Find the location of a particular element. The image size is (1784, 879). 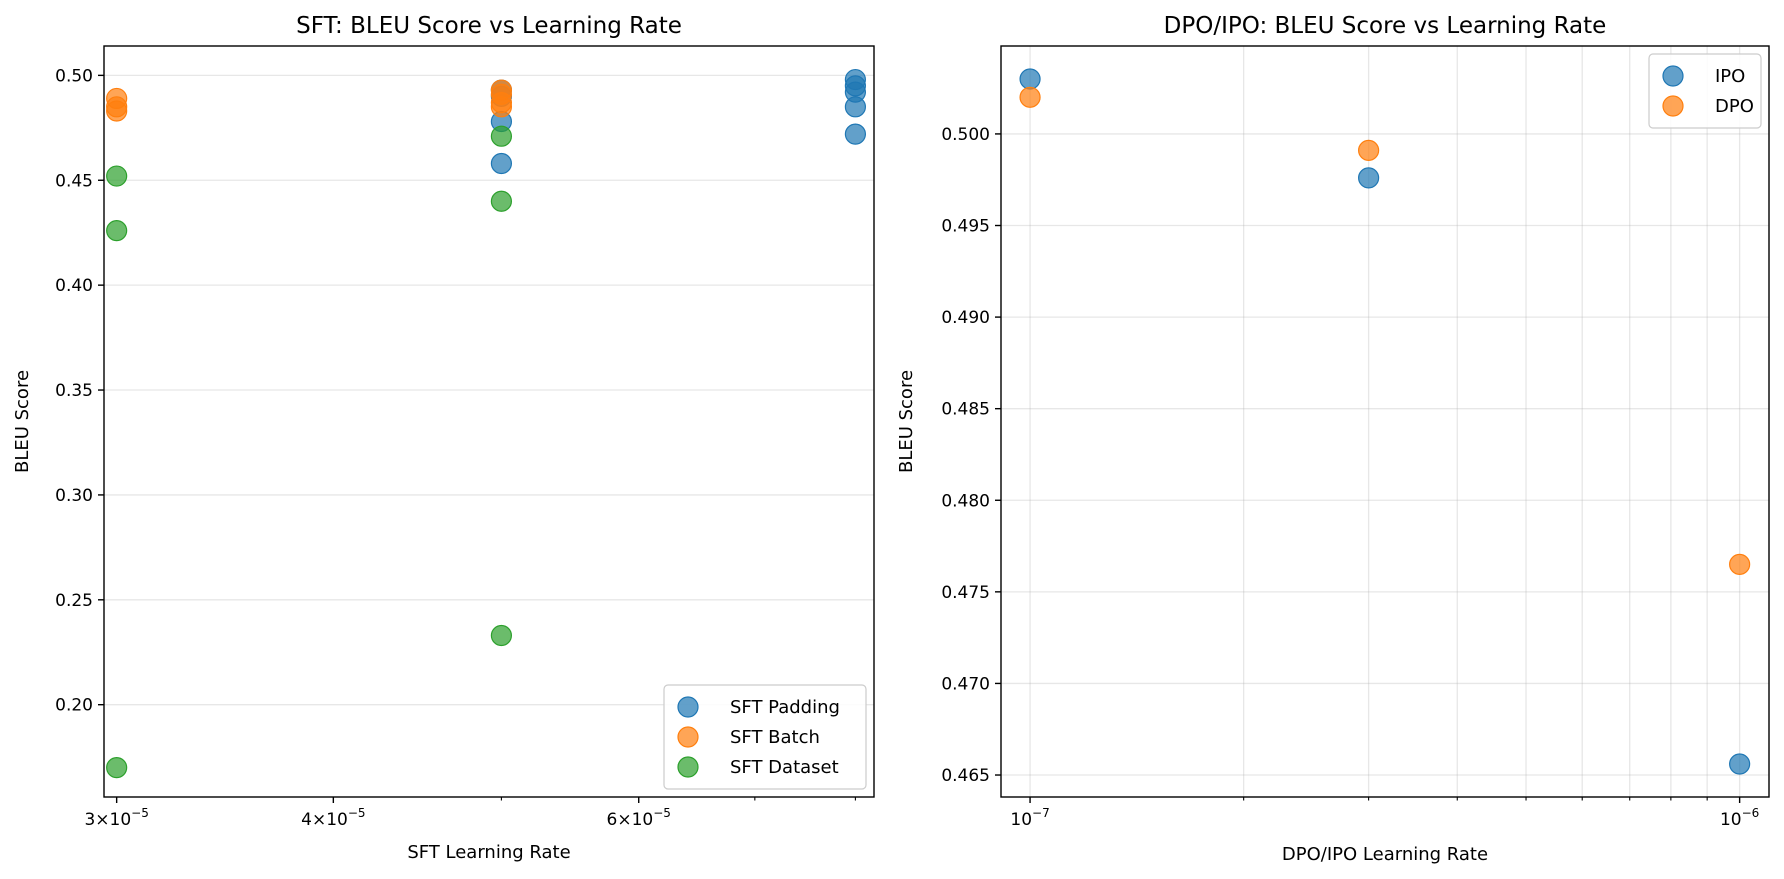

dpo-ipo-y-tick-label: 0.500 is located at coordinates (965, 135).